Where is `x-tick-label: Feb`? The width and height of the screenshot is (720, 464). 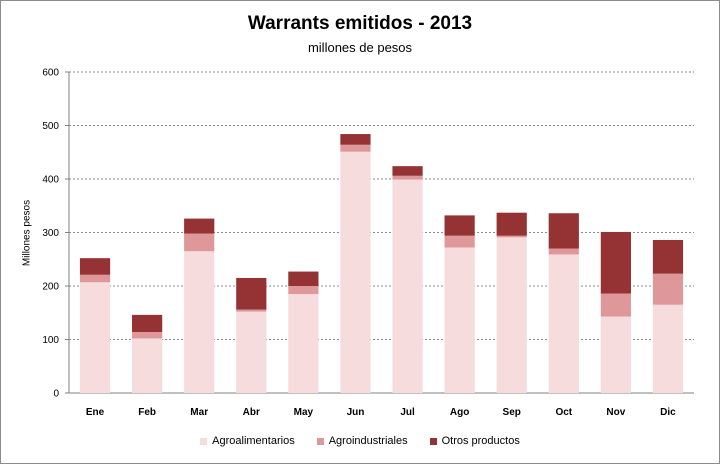
x-tick-label: Feb is located at coordinates (147, 412).